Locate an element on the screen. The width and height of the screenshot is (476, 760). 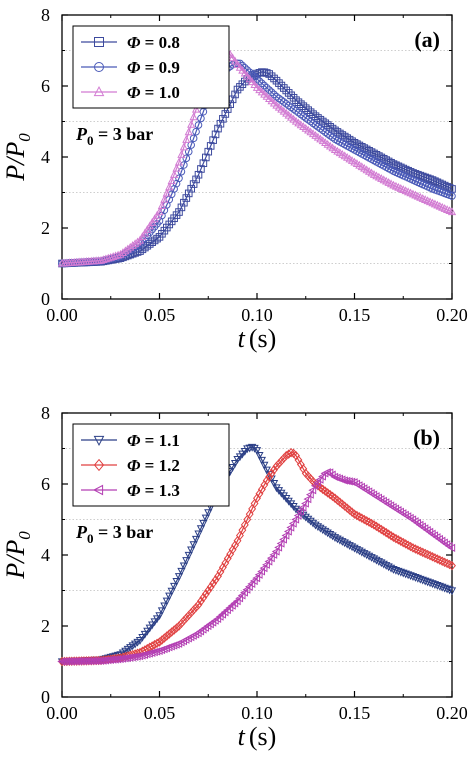
pressure-annotation: P0 = 3 bar is located at coordinates (114, 136).